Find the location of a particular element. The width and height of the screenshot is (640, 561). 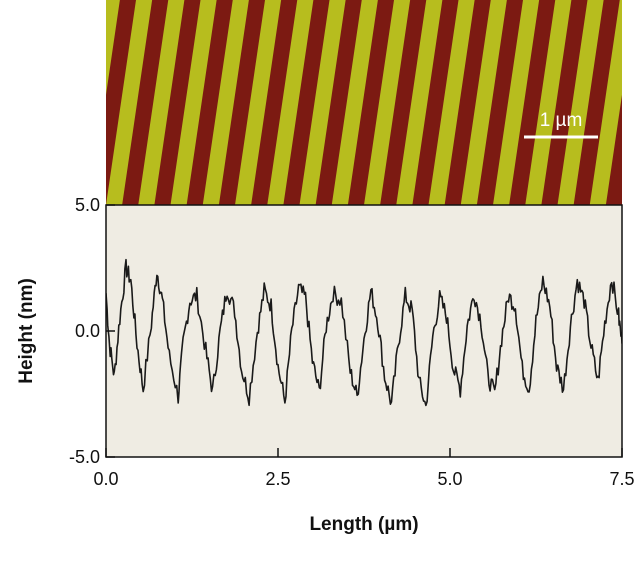

x-tick-label: 7.5 is located at coordinates (621, 479).